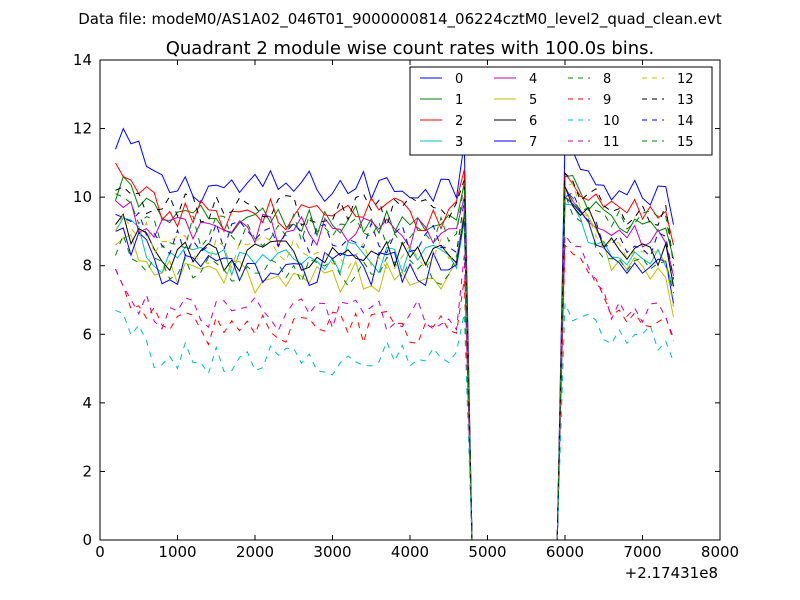 The width and height of the screenshot is (800, 600). What do you see at coordinates (410, 552) in the screenshot?
I see `x-tick-label: 4000` at bounding box center [410, 552].